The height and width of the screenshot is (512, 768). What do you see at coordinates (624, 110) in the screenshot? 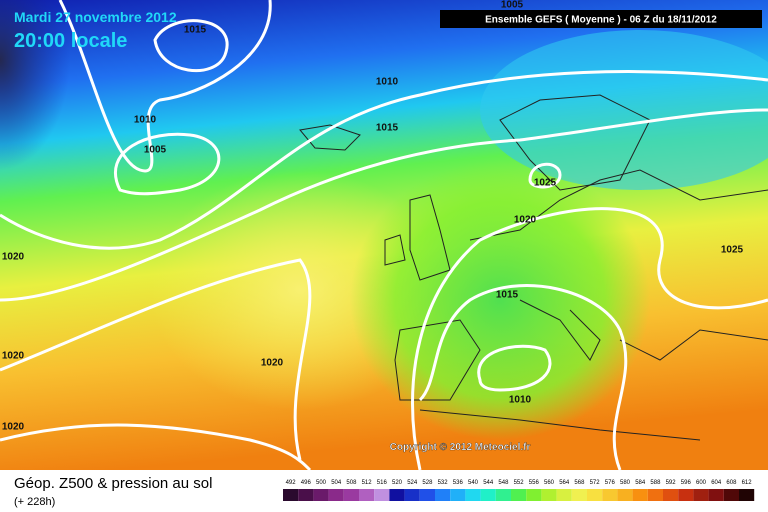
I see `field-blob` at bounding box center [624, 110].